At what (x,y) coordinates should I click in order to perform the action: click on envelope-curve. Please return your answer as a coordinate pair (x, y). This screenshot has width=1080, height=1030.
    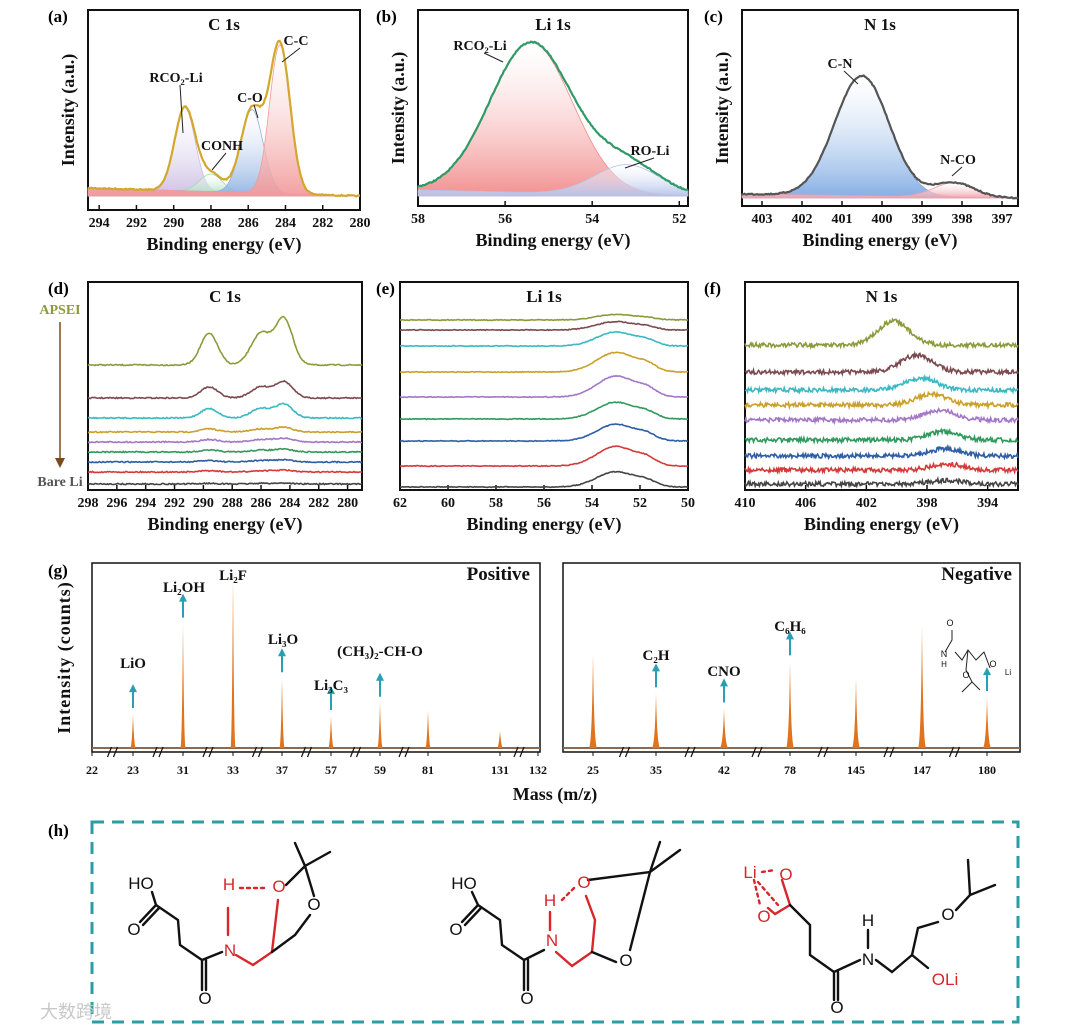
    Looking at the image, I should click on (224, 118).